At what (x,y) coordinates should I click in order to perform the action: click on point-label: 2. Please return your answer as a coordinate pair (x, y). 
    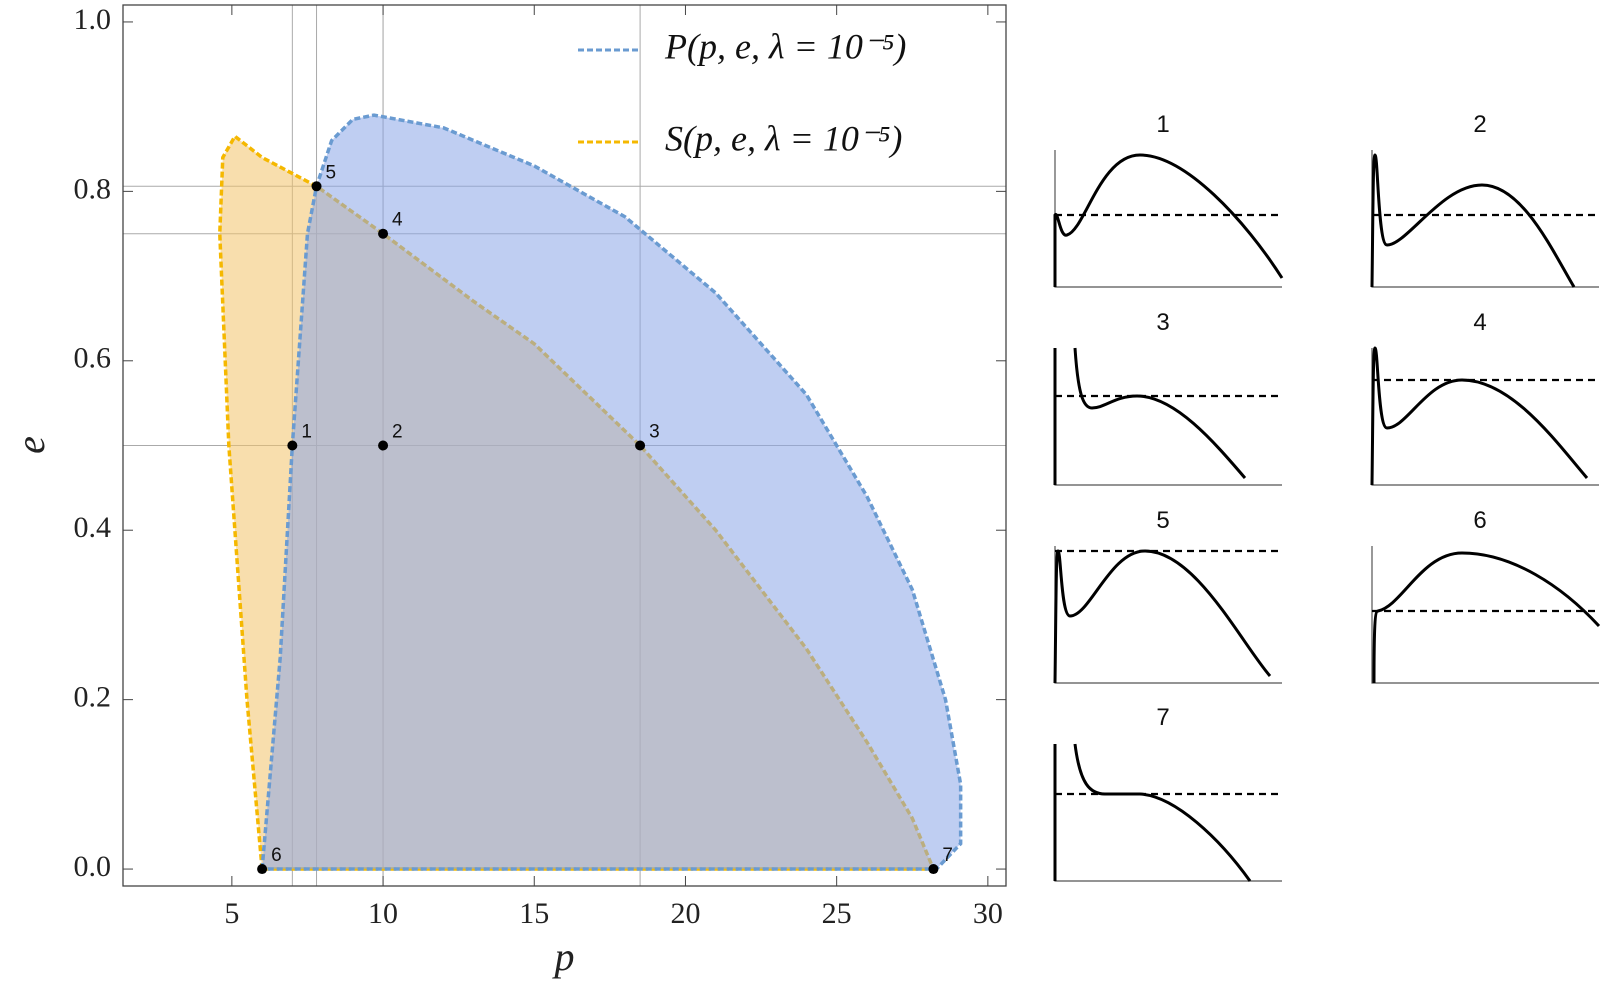
    Looking at the image, I should click on (397, 432).